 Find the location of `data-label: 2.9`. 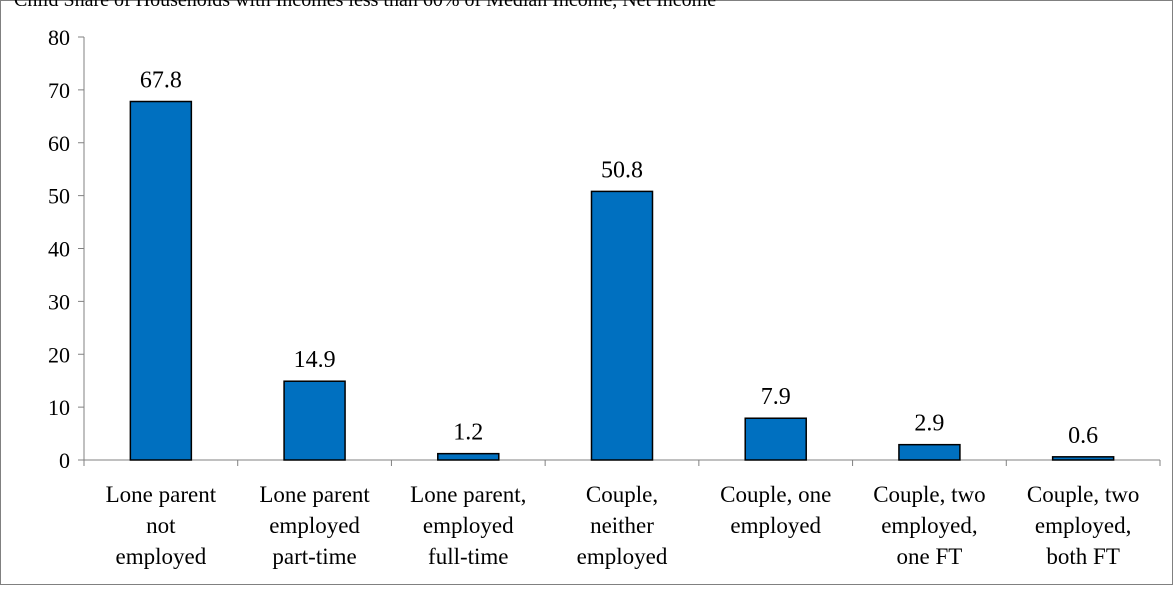

data-label: 2.9 is located at coordinates (929, 424).